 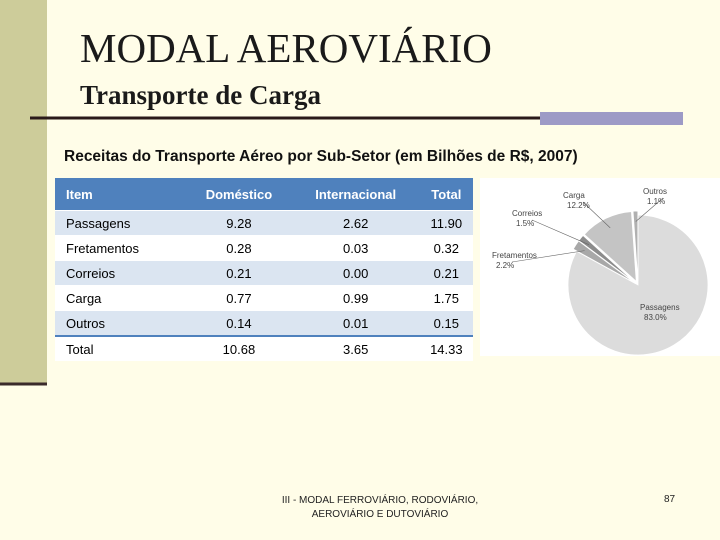 I want to click on title: MODAL AEROVIÁRIO, so click(x=286, y=48).